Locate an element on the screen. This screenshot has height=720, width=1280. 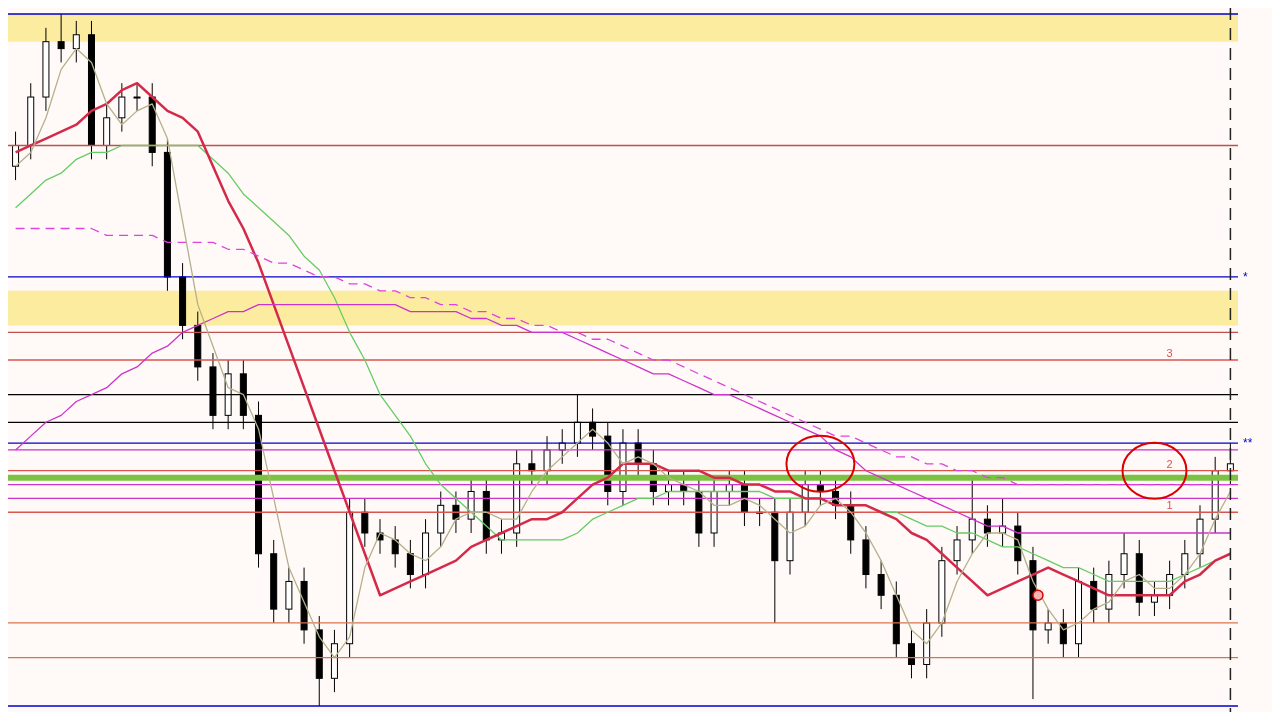
ref-line-label: ** is located at coordinates (1248, 443).